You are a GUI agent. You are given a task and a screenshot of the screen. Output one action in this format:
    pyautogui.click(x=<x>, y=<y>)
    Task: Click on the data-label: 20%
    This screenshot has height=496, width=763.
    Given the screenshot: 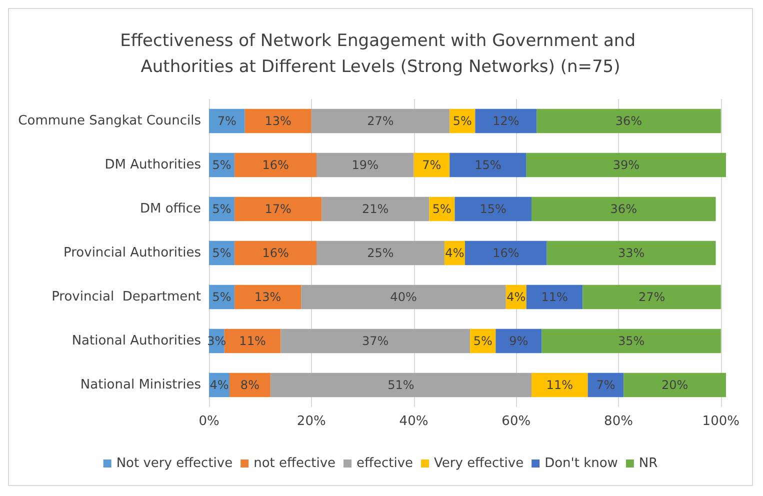 What is the action you would take?
    pyautogui.click(x=674, y=385)
    